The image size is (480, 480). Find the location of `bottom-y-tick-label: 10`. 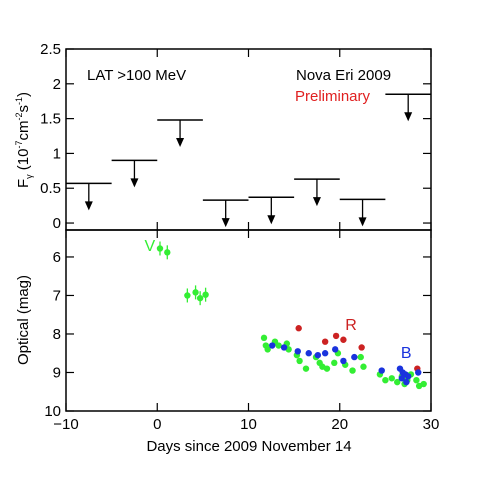

bottom-y-tick-label: 10 is located at coordinates (52, 411).